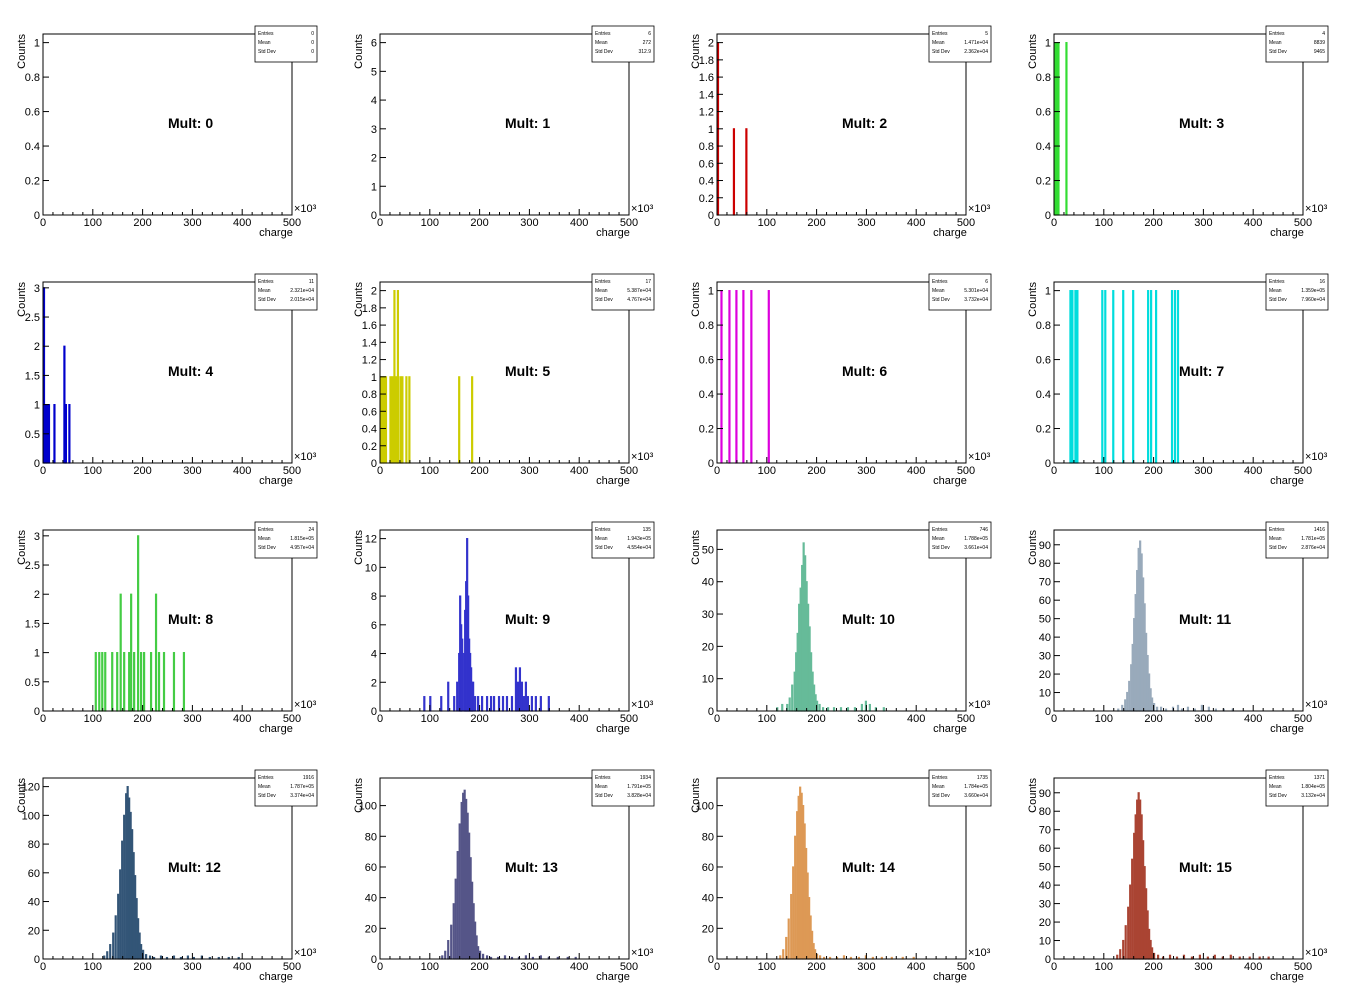  What do you see at coordinates (192, 967) in the screenshot?
I see `x-tick-label: 300` at bounding box center [192, 967].